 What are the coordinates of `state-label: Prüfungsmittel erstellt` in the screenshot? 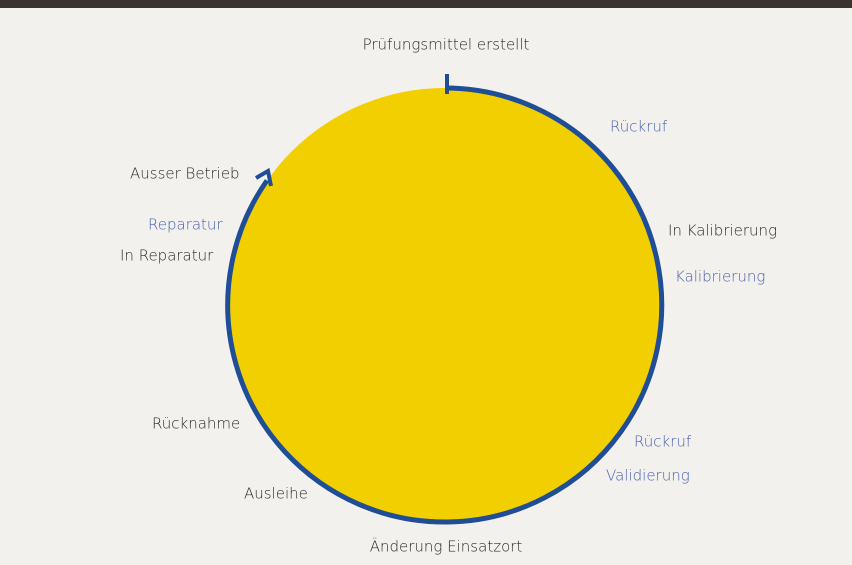 It's located at (446, 45).